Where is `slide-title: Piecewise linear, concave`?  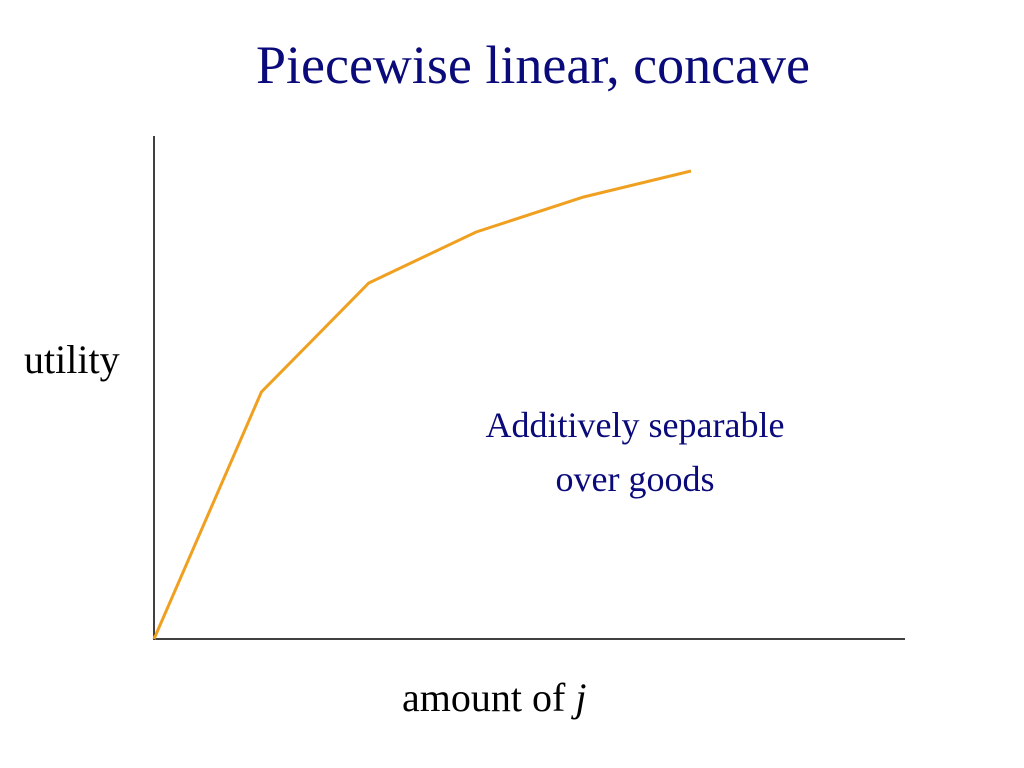 slide-title: Piecewise linear, concave is located at coordinates (533, 65).